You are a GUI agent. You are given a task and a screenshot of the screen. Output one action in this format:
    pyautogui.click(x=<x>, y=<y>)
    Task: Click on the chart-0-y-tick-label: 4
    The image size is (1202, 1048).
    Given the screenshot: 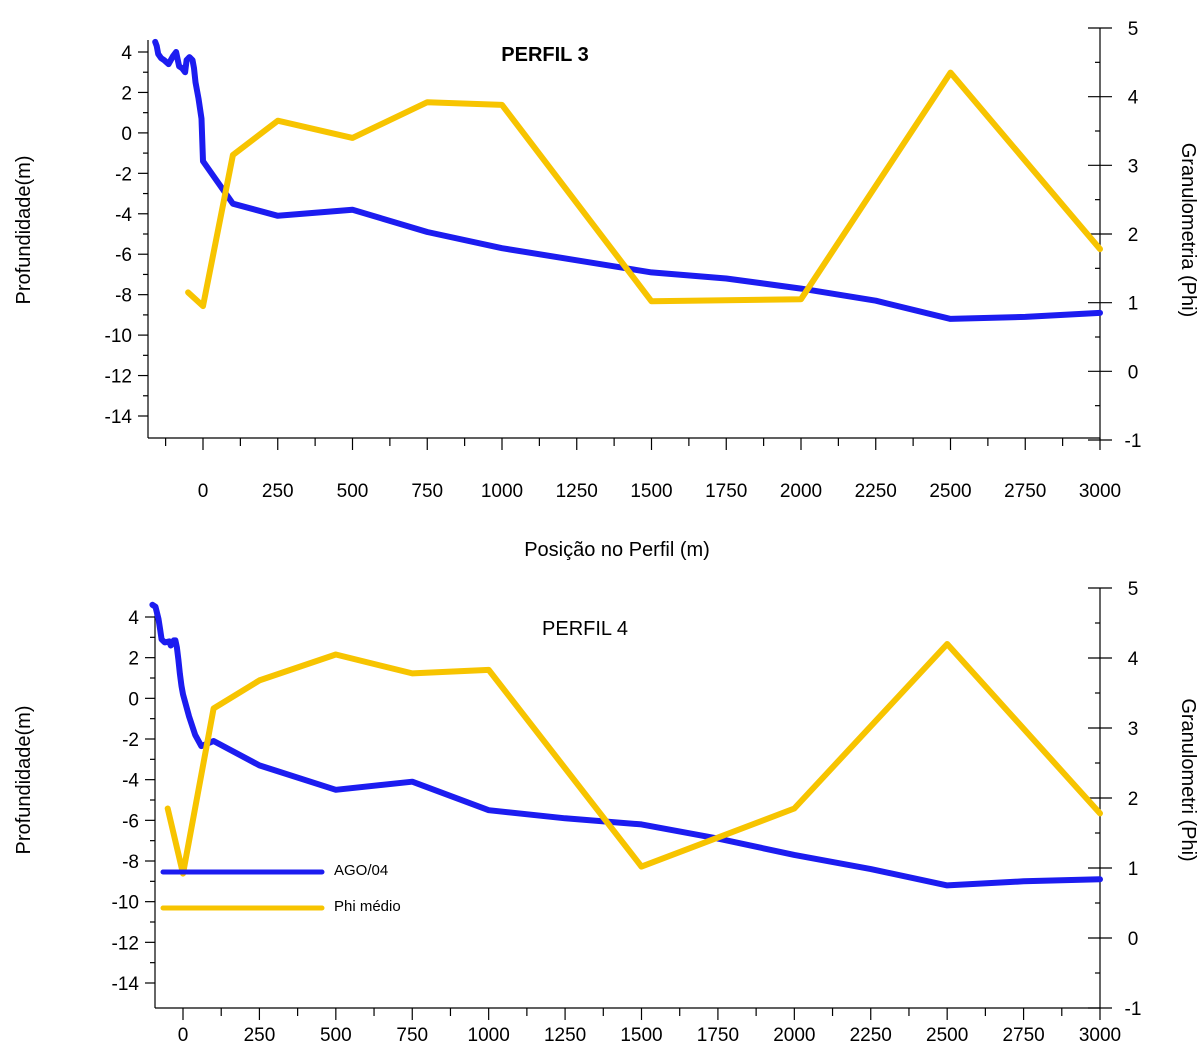 What is the action you would take?
    pyautogui.click(x=126, y=53)
    